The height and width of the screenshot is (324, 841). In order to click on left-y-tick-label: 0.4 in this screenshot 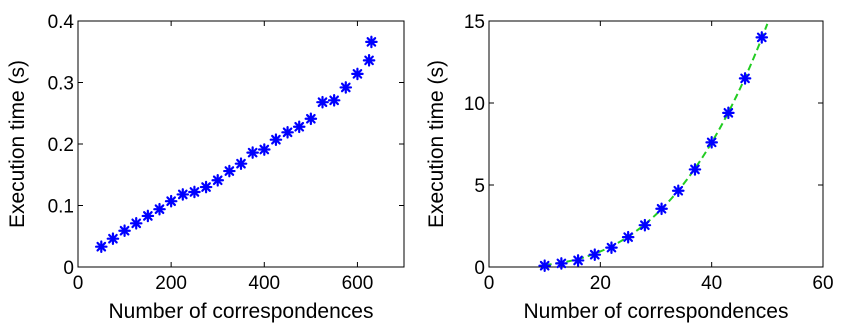, I will do `click(61, 22)`.